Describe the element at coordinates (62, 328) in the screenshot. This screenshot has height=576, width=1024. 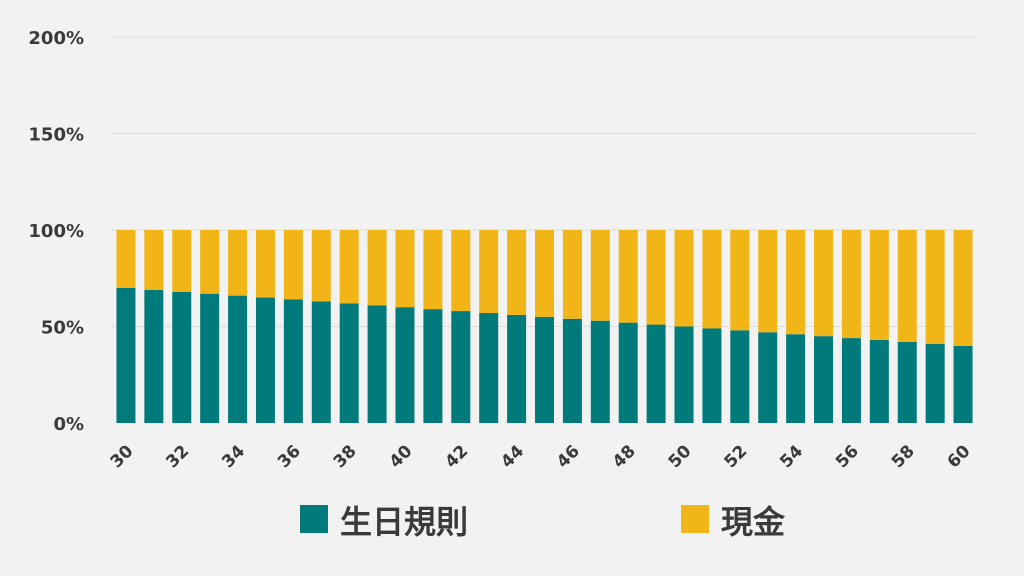
I see `y-tick-label: 50%` at that location.